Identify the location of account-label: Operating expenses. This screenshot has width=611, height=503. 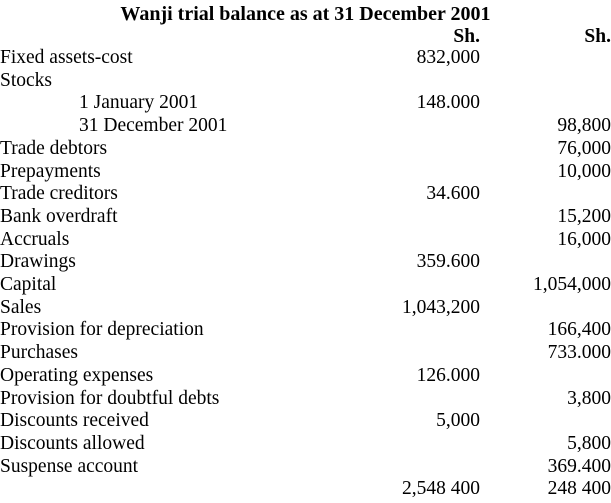
(77, 375).